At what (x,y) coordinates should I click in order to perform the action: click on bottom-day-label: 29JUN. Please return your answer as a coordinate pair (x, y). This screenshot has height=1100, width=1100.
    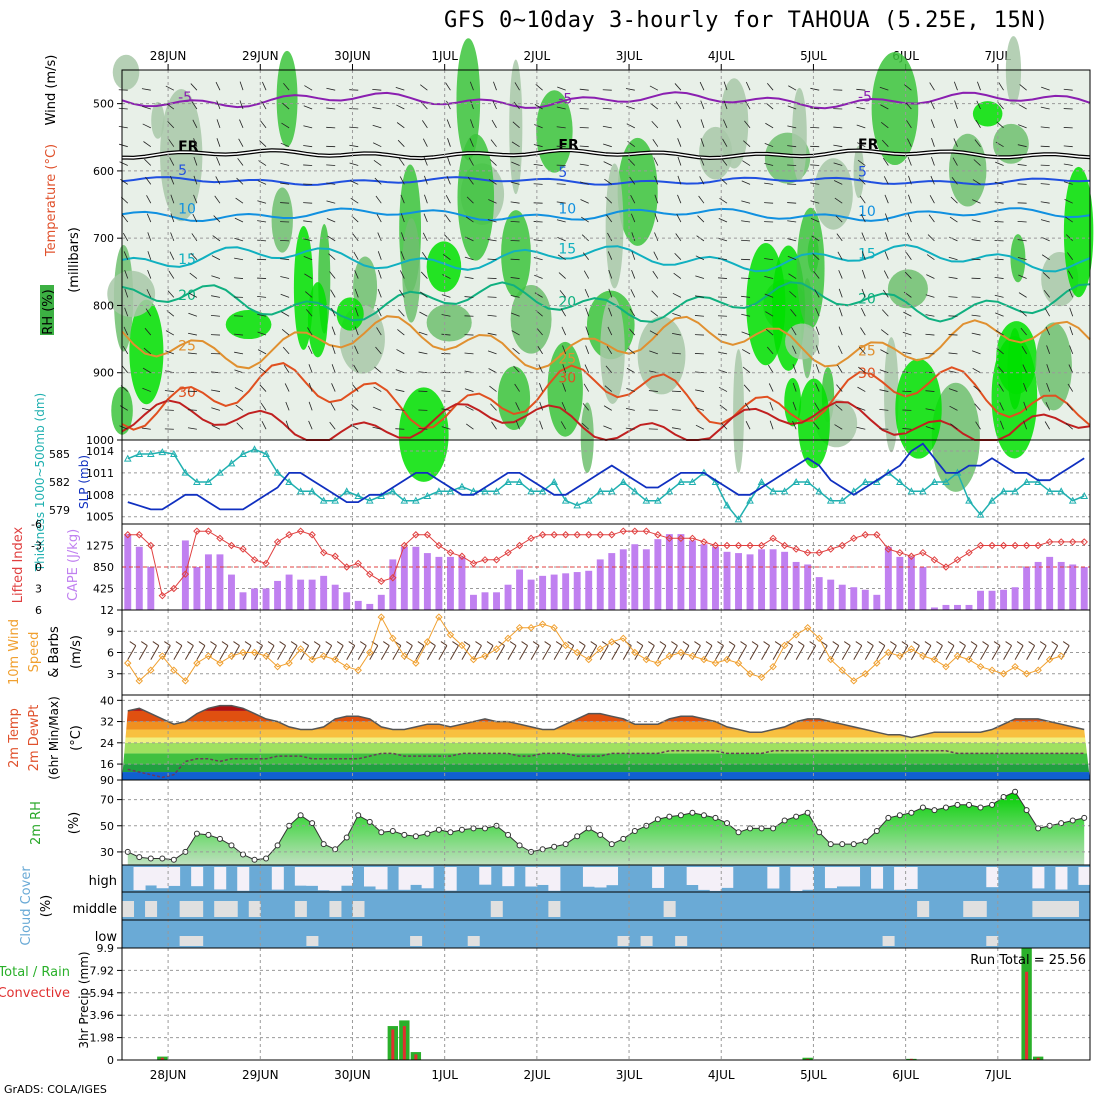
    Looking at the image, I should click on (260, 1075).